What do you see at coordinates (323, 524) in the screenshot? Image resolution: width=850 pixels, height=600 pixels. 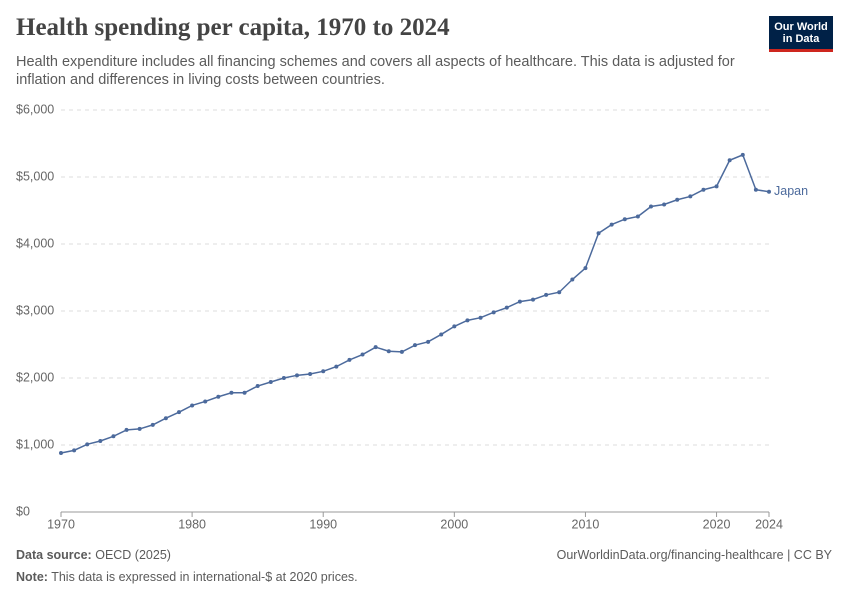 I see `x-tick-label: 1990` at bounding box center [323, 524].